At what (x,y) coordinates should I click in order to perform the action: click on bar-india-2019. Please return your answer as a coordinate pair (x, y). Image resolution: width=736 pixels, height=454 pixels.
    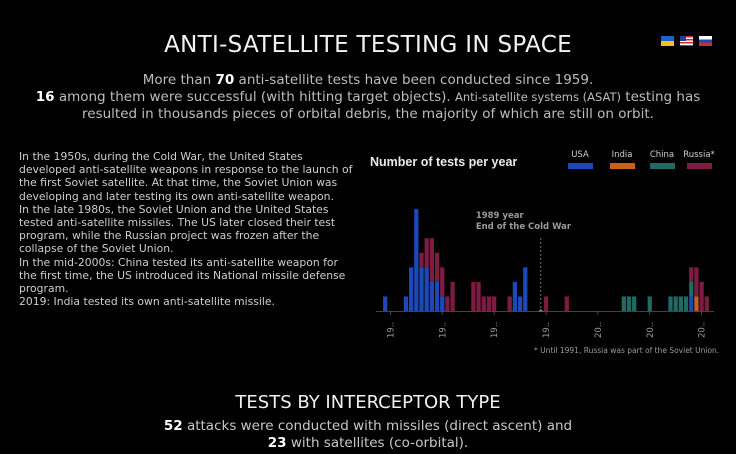
    Looking at the image, I should click on (696, 303).